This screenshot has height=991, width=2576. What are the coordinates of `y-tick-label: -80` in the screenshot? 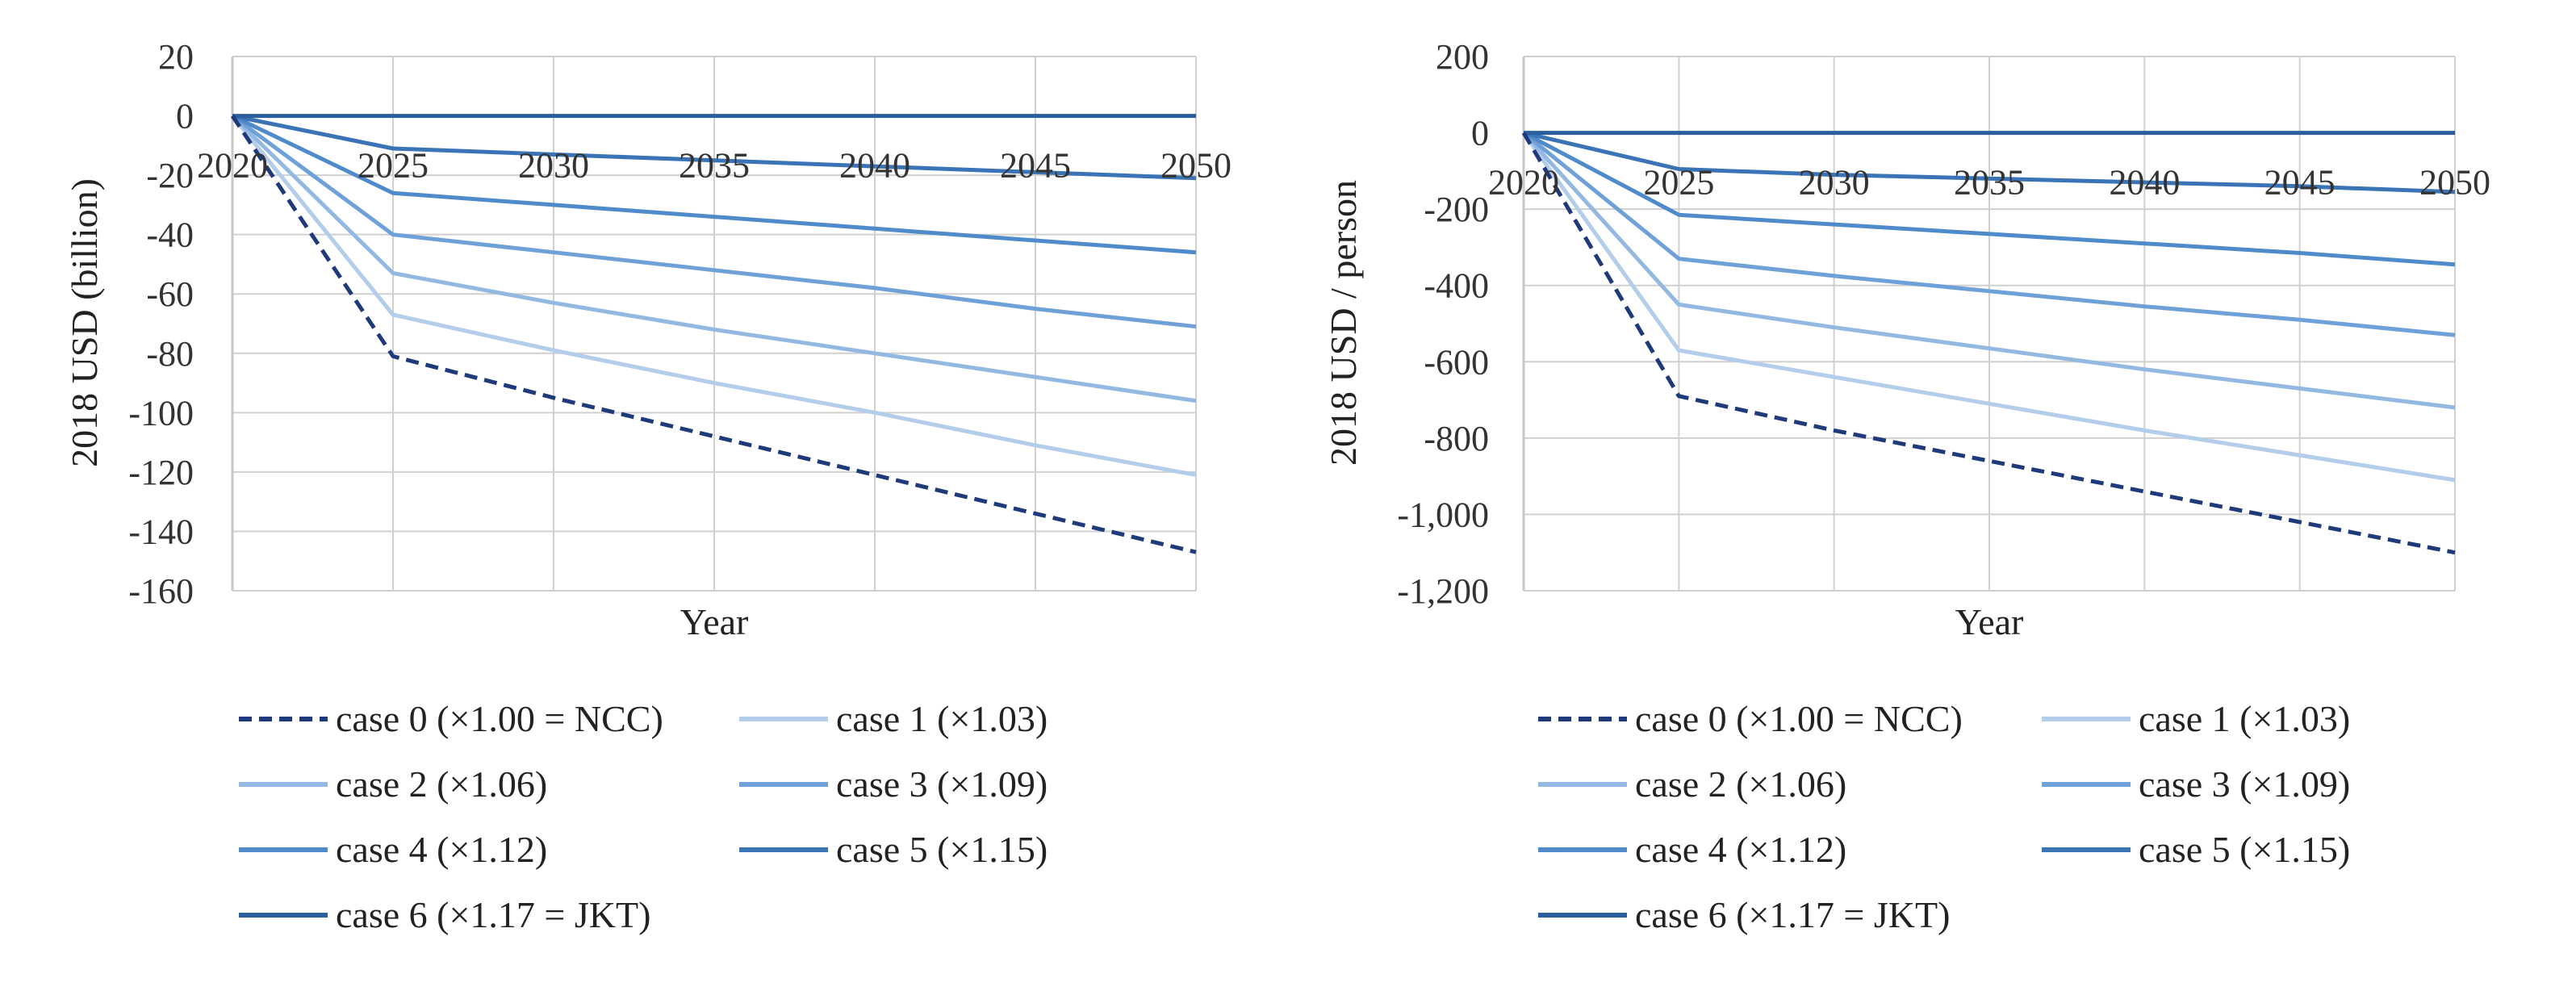 It's located at (170, 354).